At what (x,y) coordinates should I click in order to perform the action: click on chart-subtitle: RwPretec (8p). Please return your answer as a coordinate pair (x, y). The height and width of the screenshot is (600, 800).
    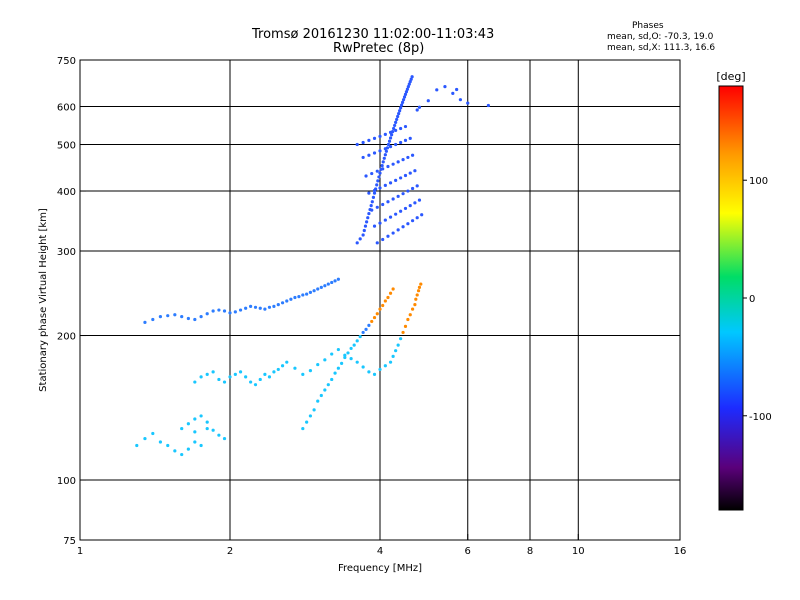
    Looking at the image, I should click on (379, 48).